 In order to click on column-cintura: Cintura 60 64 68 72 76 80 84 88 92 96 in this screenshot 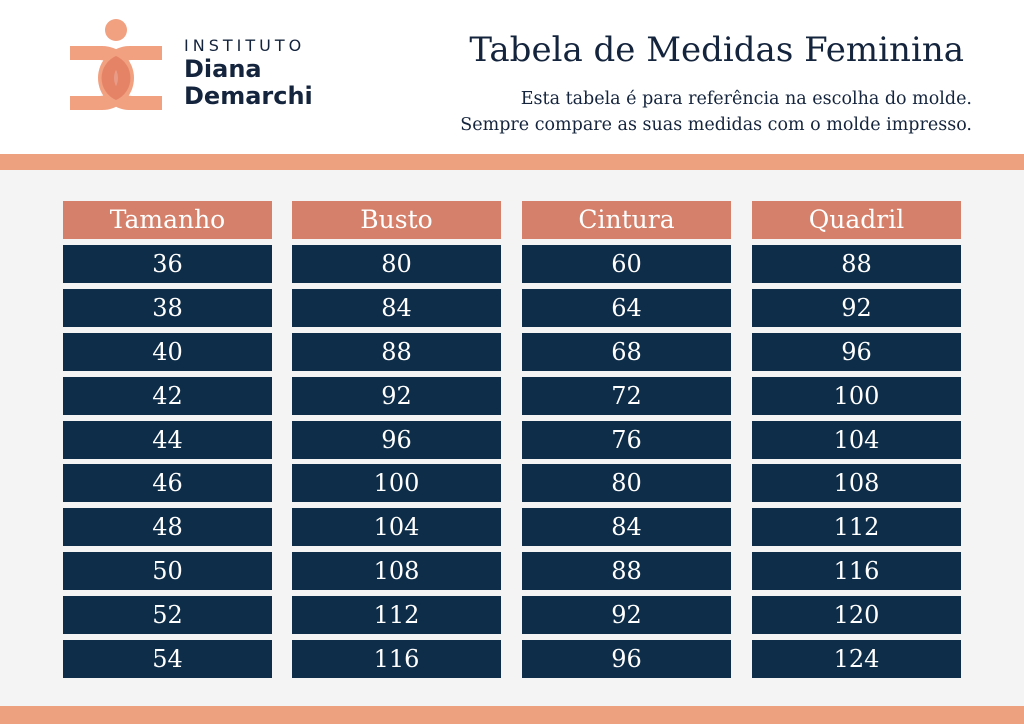, I will do `click(626, 442)`.